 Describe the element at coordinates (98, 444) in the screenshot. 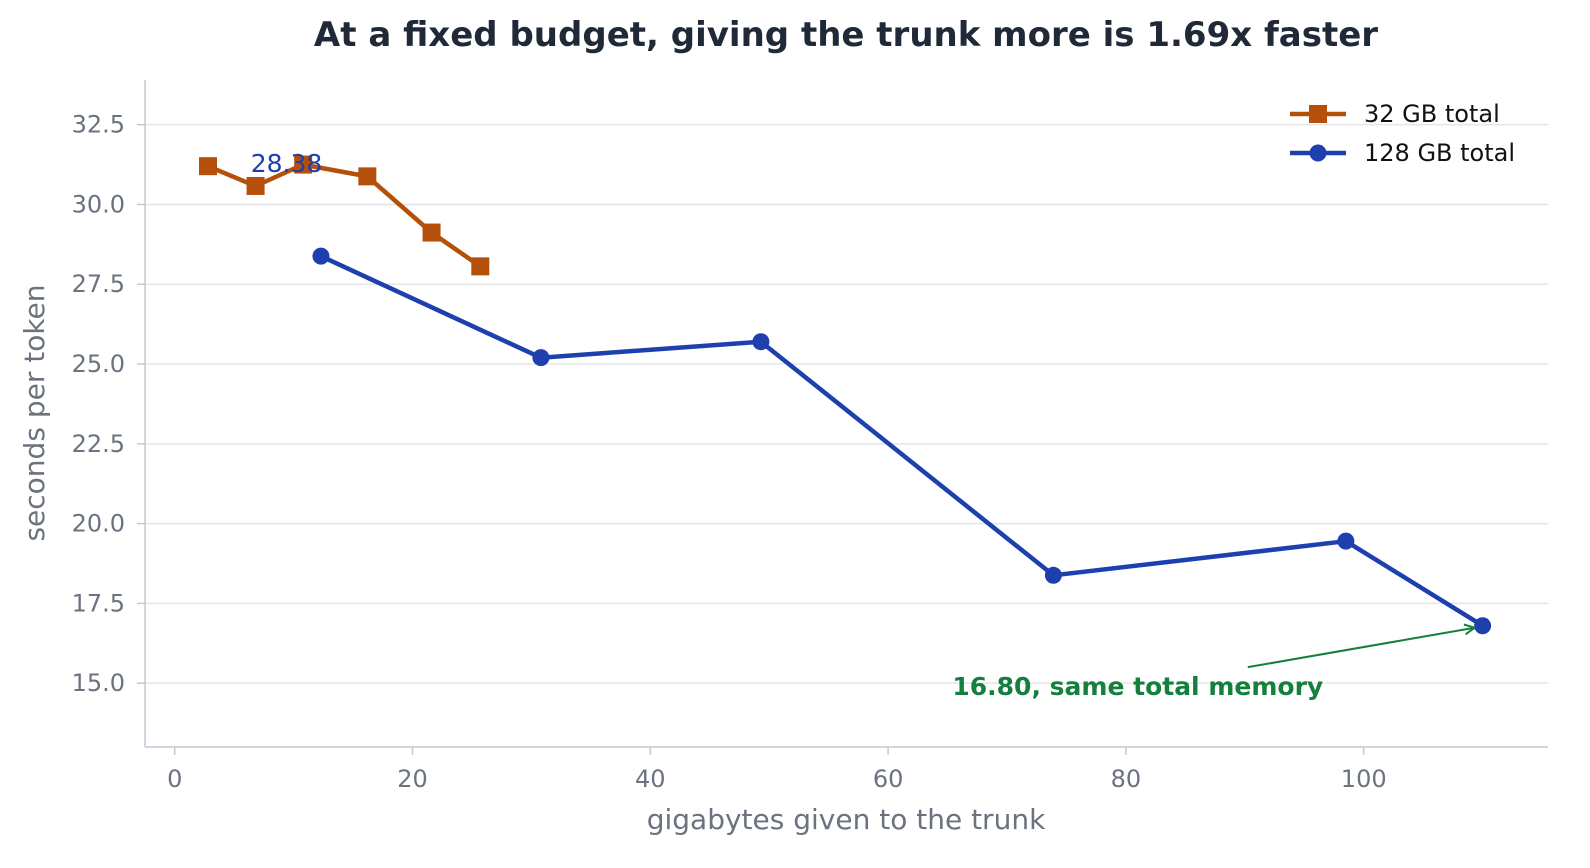

I see `y-tick-label: 22.5` at that location.